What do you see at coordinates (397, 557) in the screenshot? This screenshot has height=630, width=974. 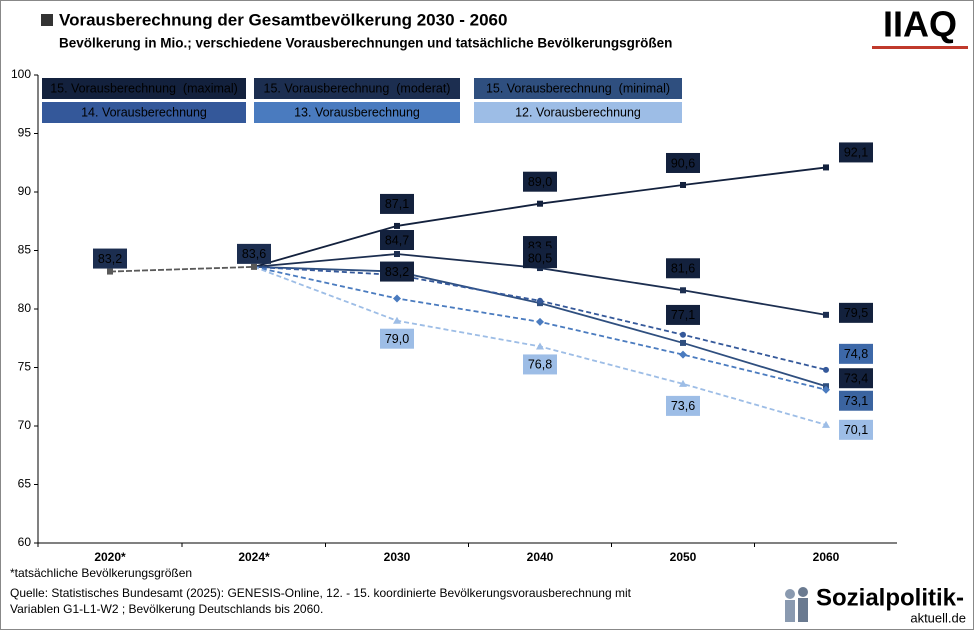 I see `x-tick-label: 2030` at bounding box center [397, 557].